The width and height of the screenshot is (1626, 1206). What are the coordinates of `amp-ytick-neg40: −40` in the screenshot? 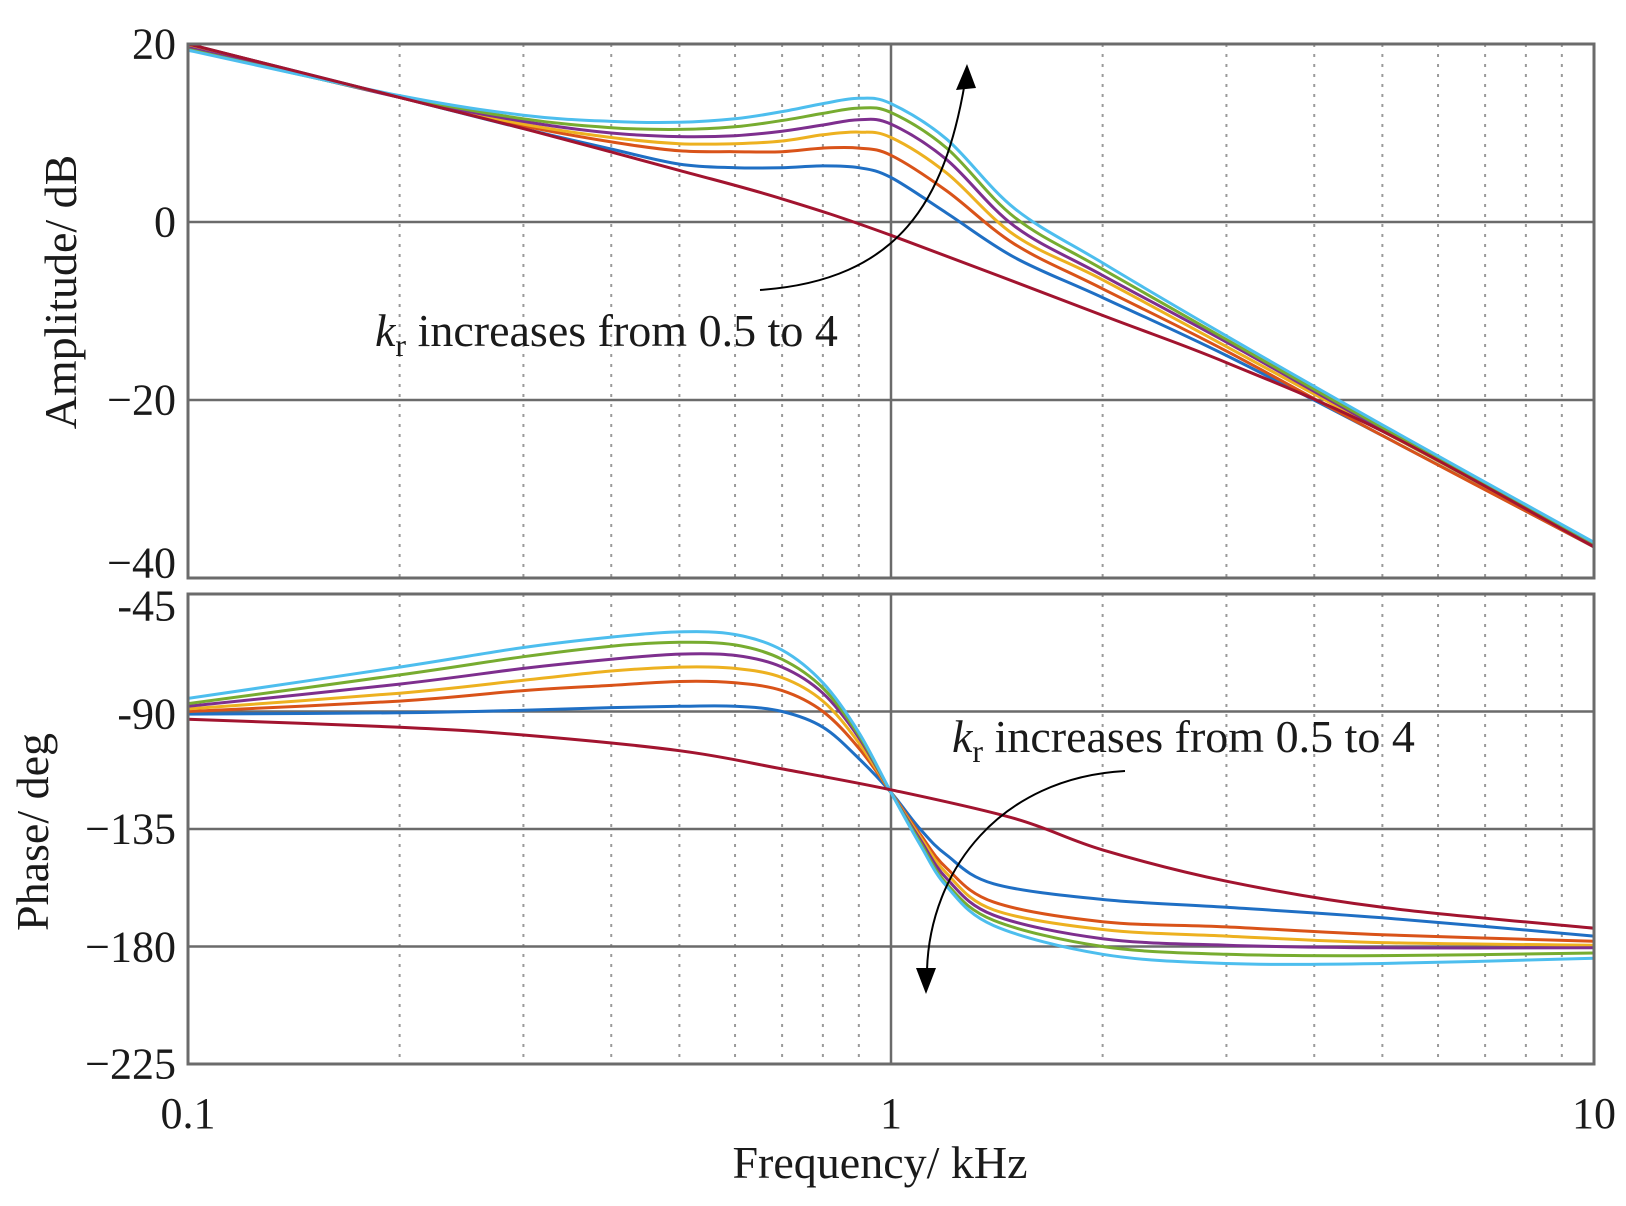 It's located at (141, 563).